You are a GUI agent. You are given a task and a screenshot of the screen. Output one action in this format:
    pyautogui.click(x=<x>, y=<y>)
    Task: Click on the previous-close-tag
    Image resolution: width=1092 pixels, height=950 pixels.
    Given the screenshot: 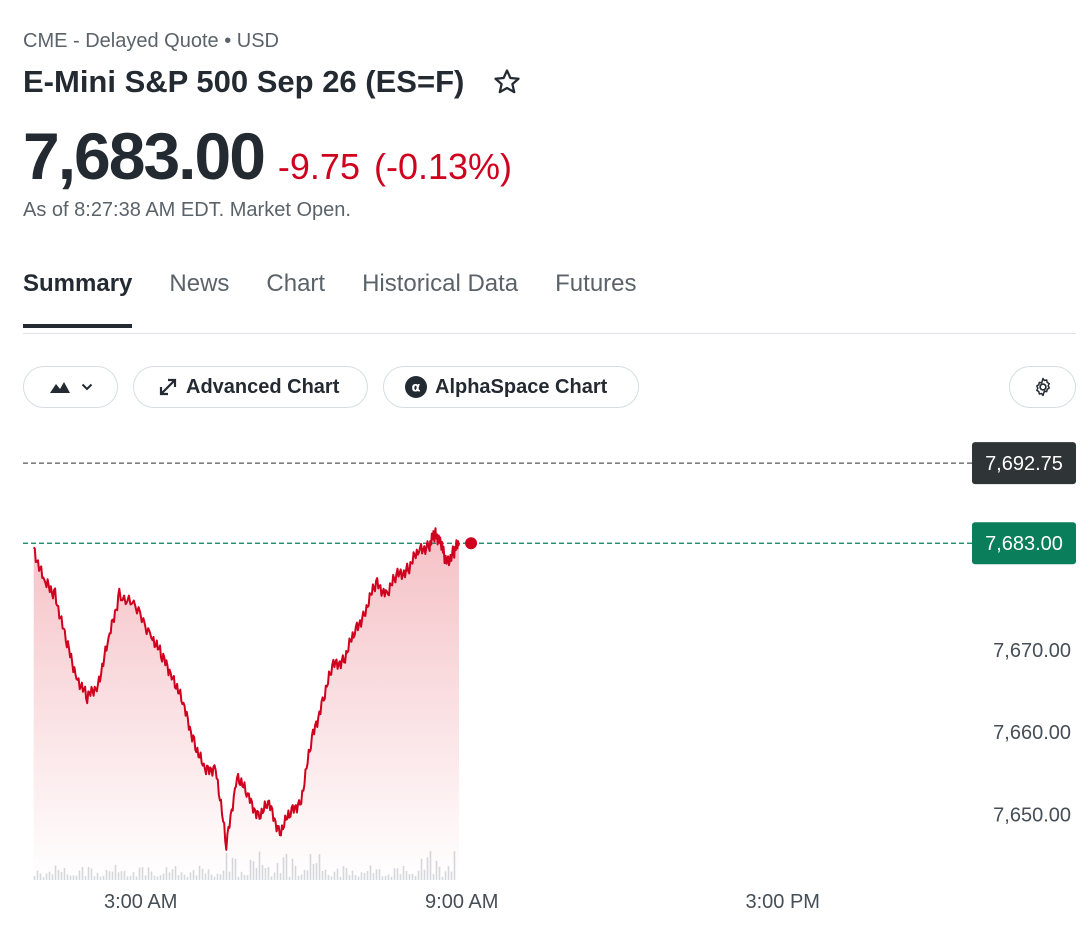 What is the action you would take?
    pyautogui.click(x=1024, y=463)
    